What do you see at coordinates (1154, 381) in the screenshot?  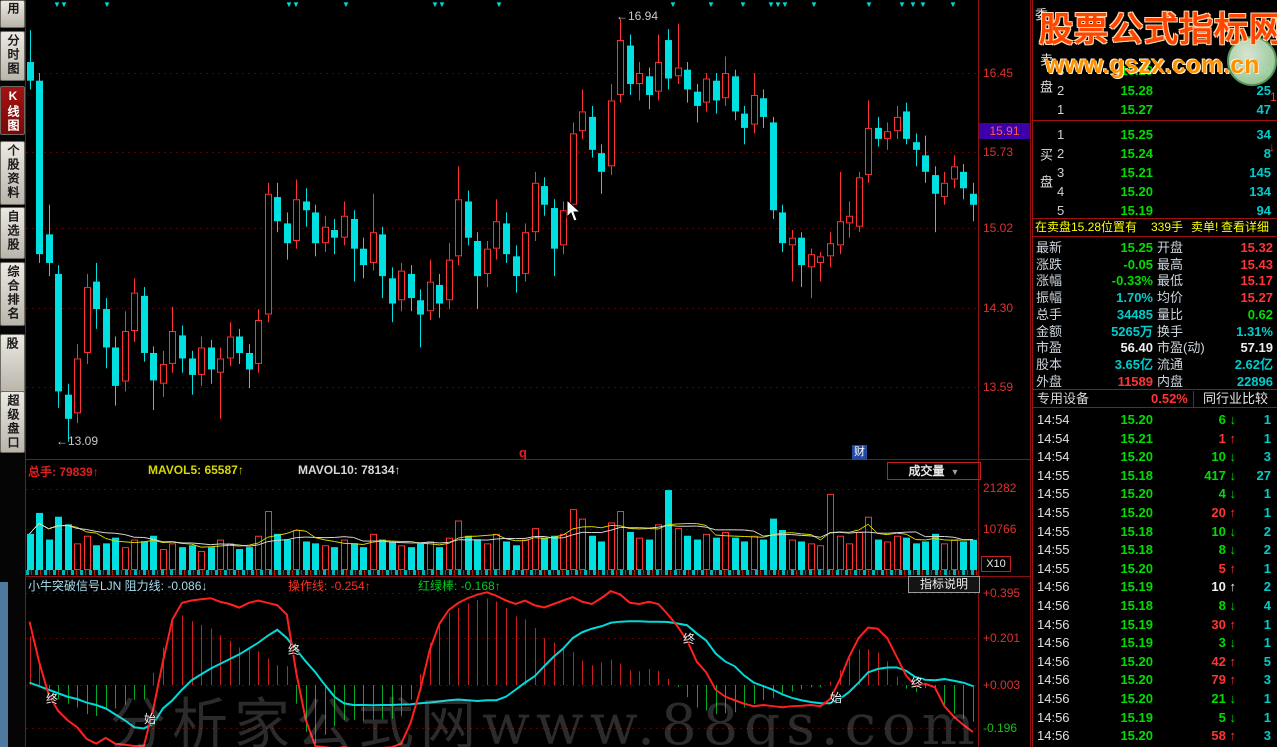 I see `quote-row: 外盘 11589 内盘 22896` at bounding box center [1154, 381].